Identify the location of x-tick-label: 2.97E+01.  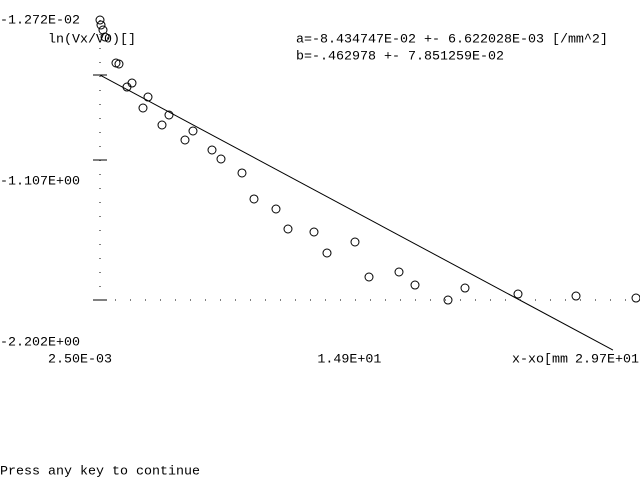
(607, 360).